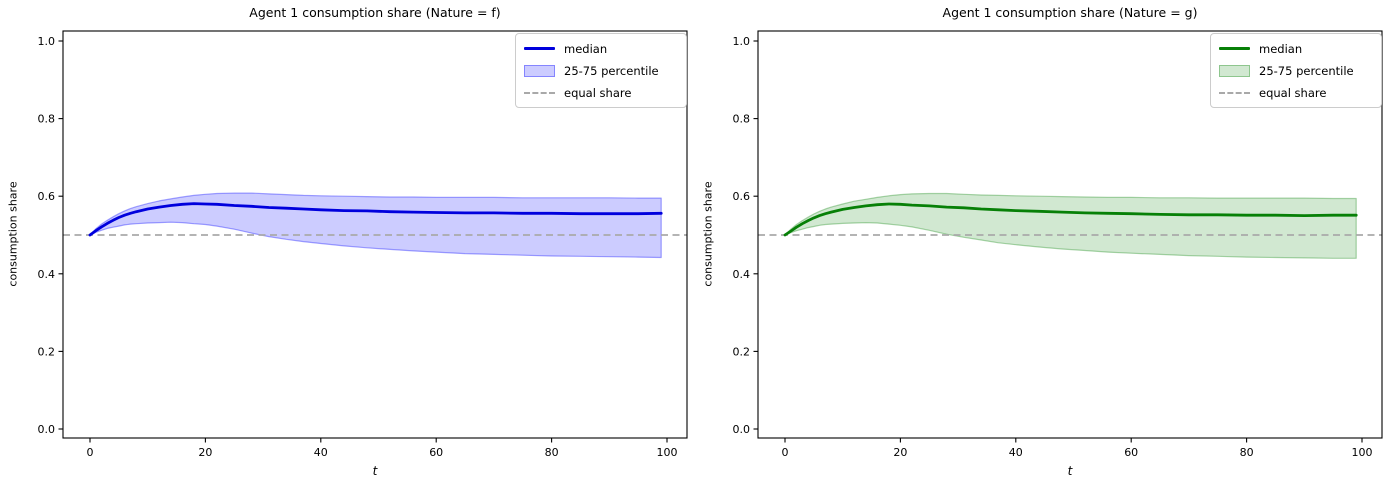 Image resolution: width=1390 pixels, height=490 pixels. Describe the element at coordinates (1070, 12) in the screenshot. I see `chart-title-g: Agent 1 consumption share (Nature = g)` at that location.